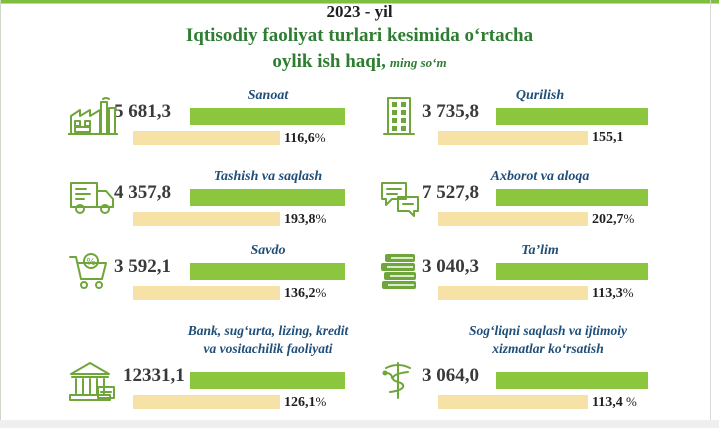  I want to click on sector-label-line: Qurilish, so click(540, 95).